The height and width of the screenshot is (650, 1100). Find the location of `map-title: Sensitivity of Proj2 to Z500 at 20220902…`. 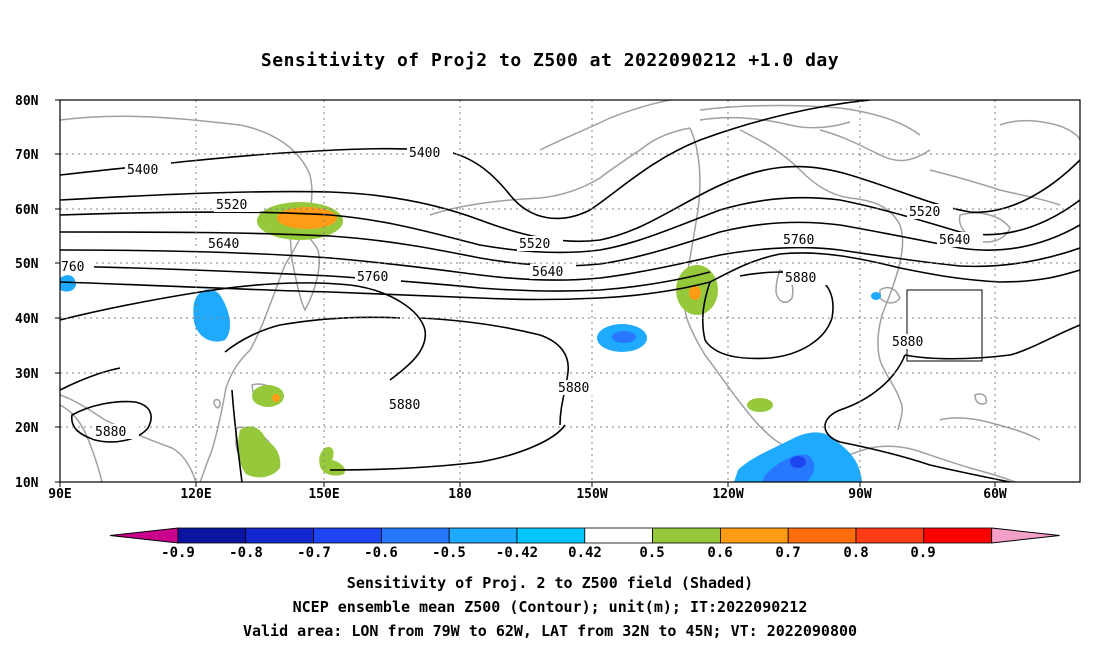

map-title: Sensitivity of Proj2 to Z500 at 20220902… is located at coordinates (550, 60).